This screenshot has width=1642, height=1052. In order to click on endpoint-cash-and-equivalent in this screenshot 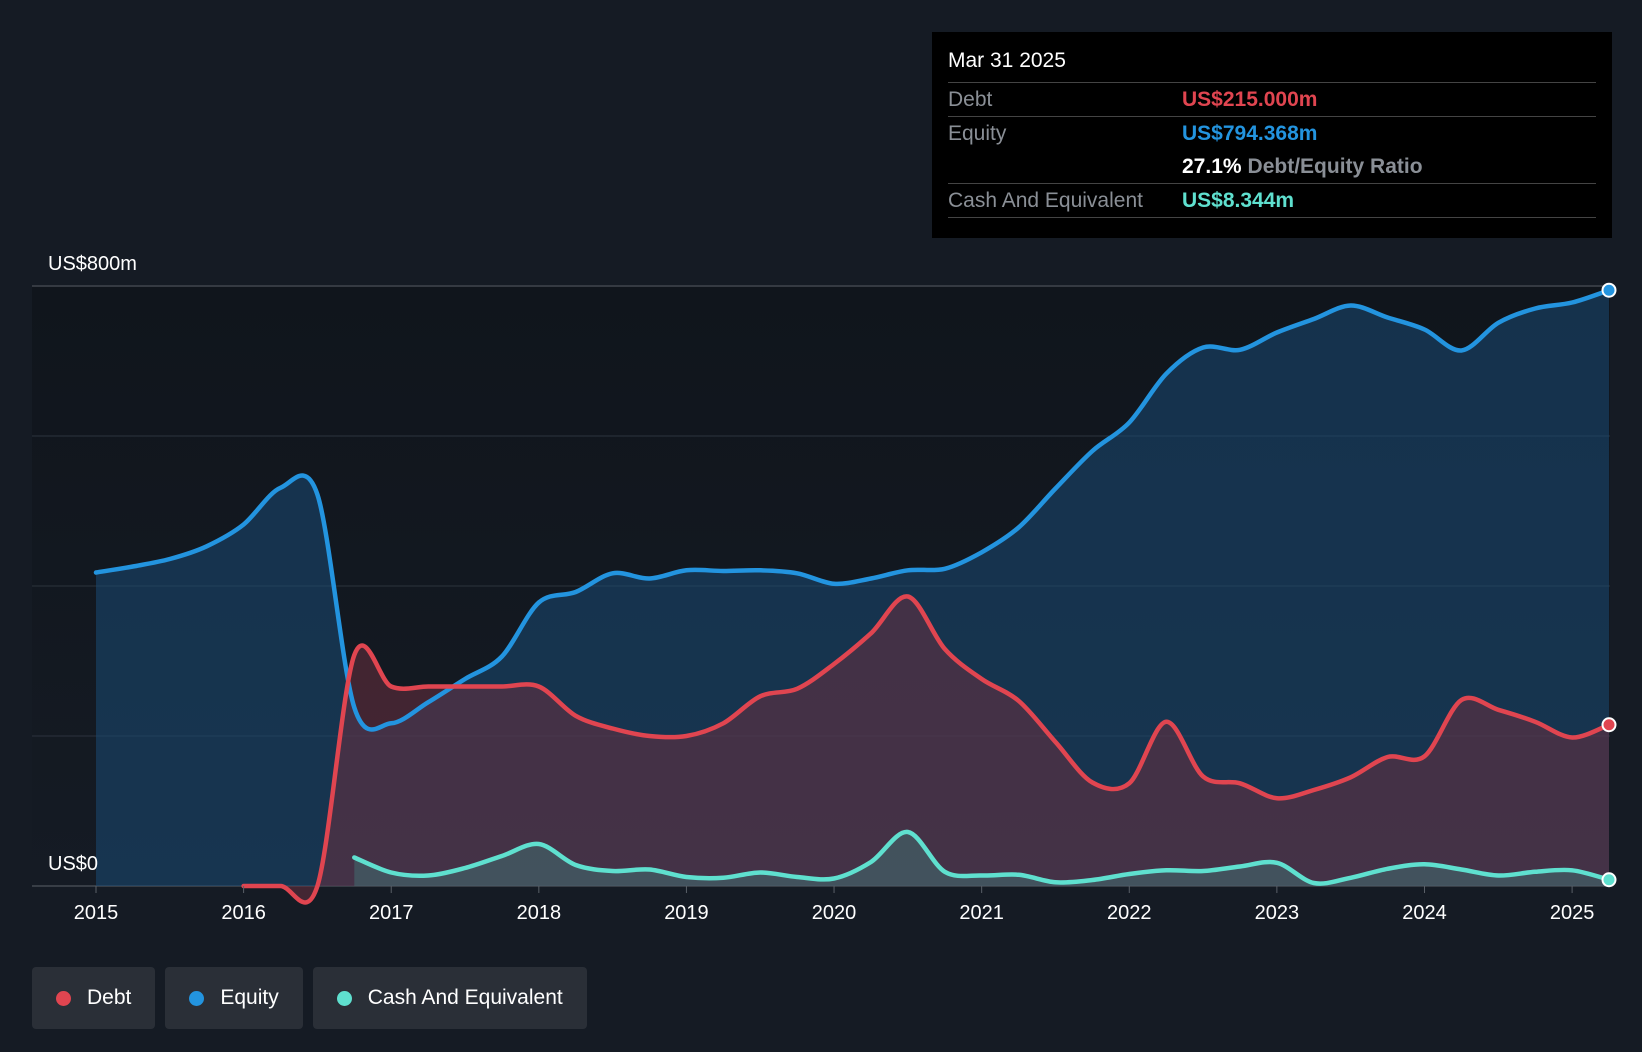, I will do `click(1609, 880)`.